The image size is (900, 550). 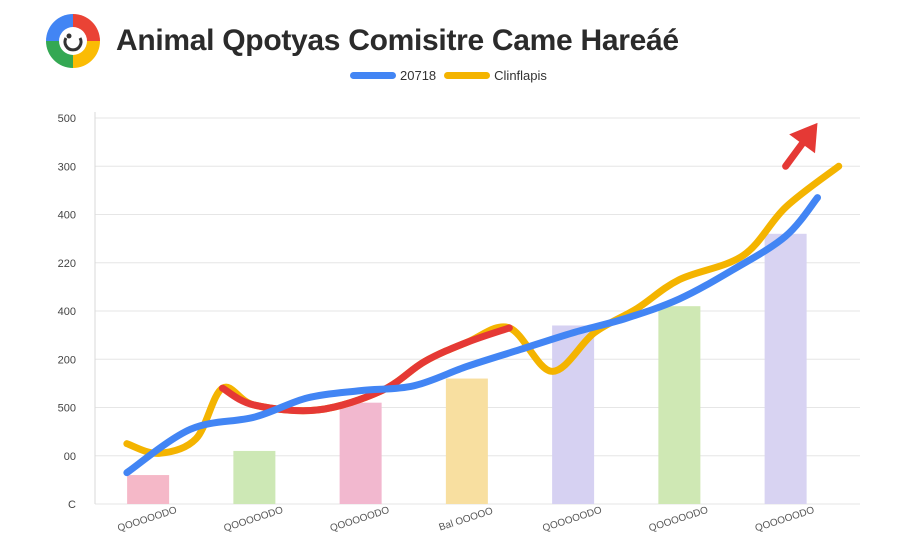 I want to click on chart-legend: 20718 Clinflapis, so click(x=452, y=75).